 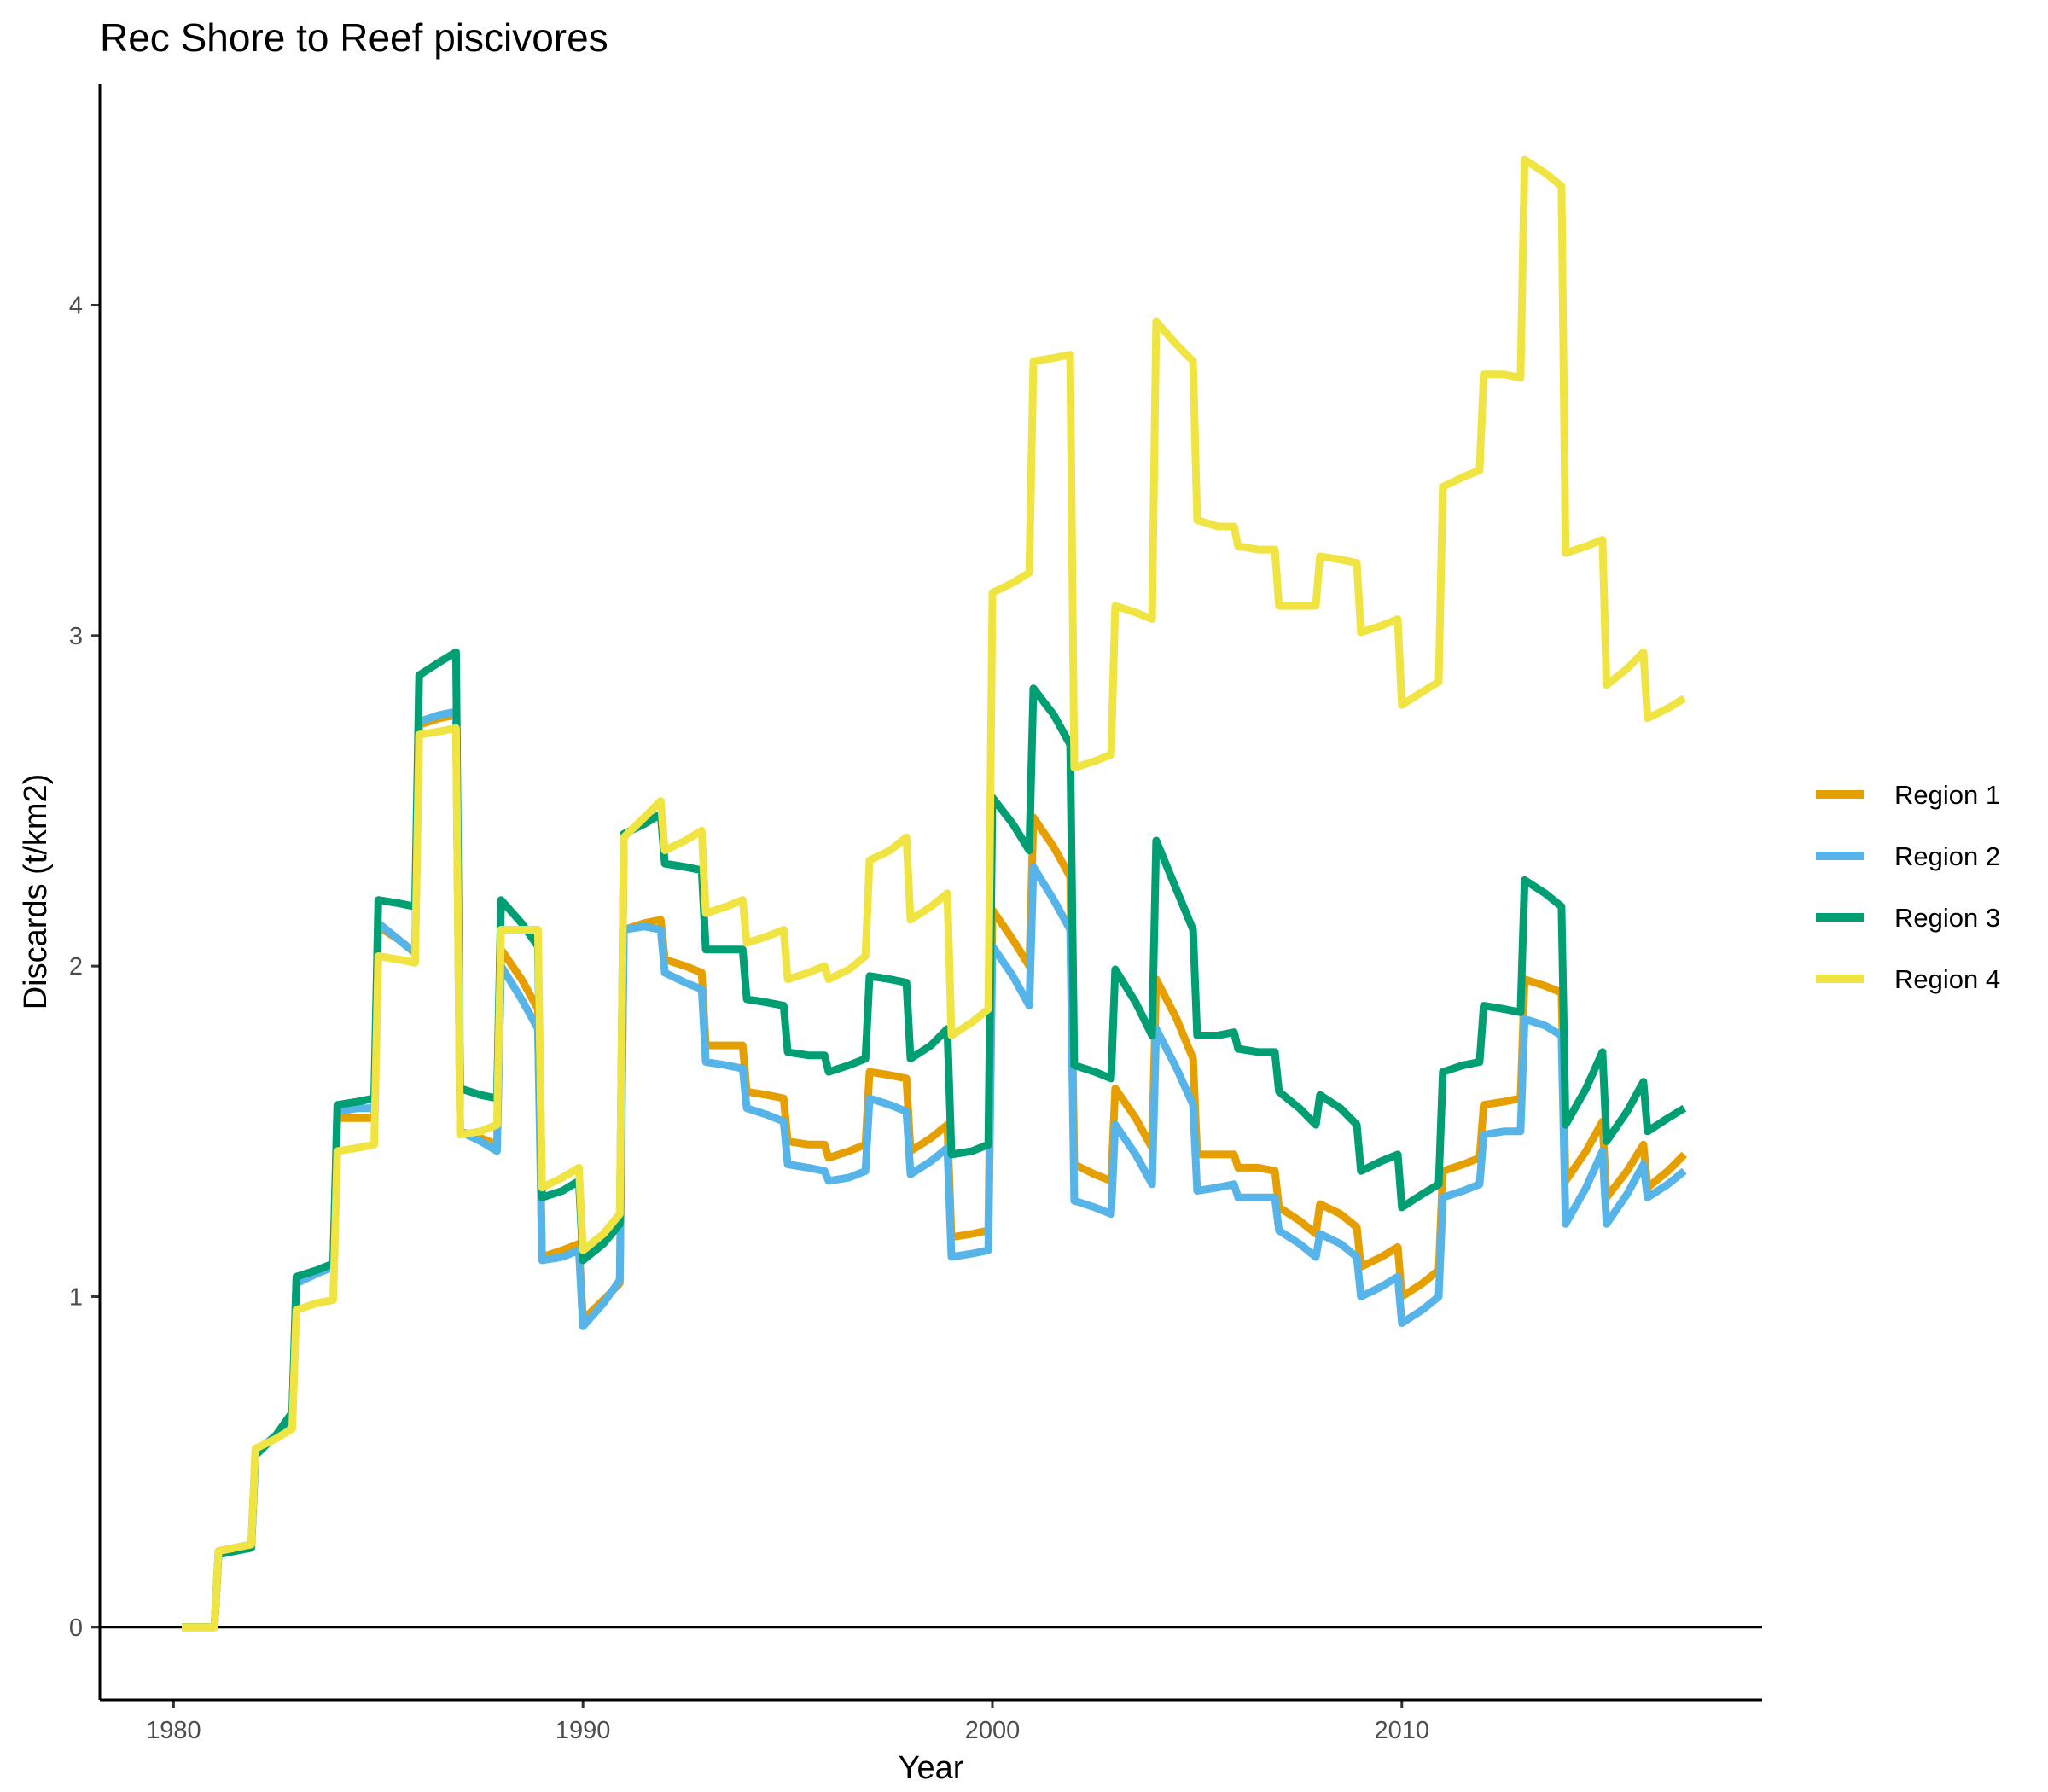 I want to click on legend-label-region-3: Region 3, so click(x=1947, y=918).